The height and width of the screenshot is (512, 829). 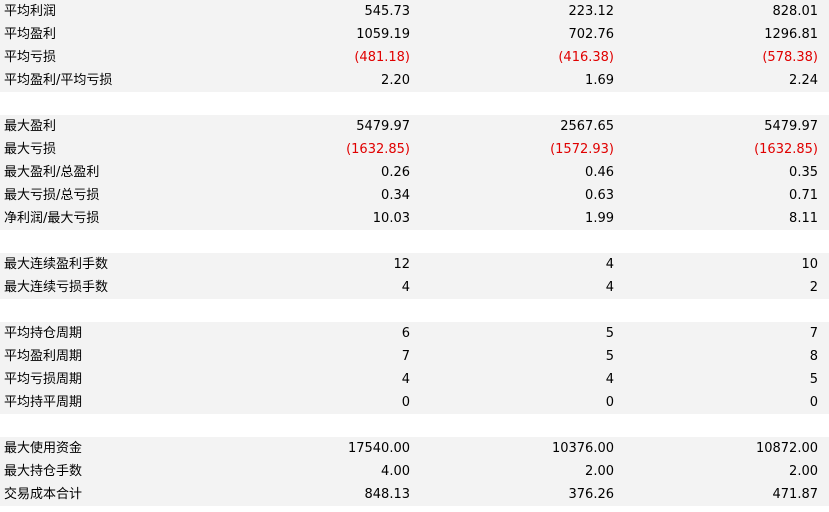 I want to click on value-cell: 376.26, so click(x=591, y=494).